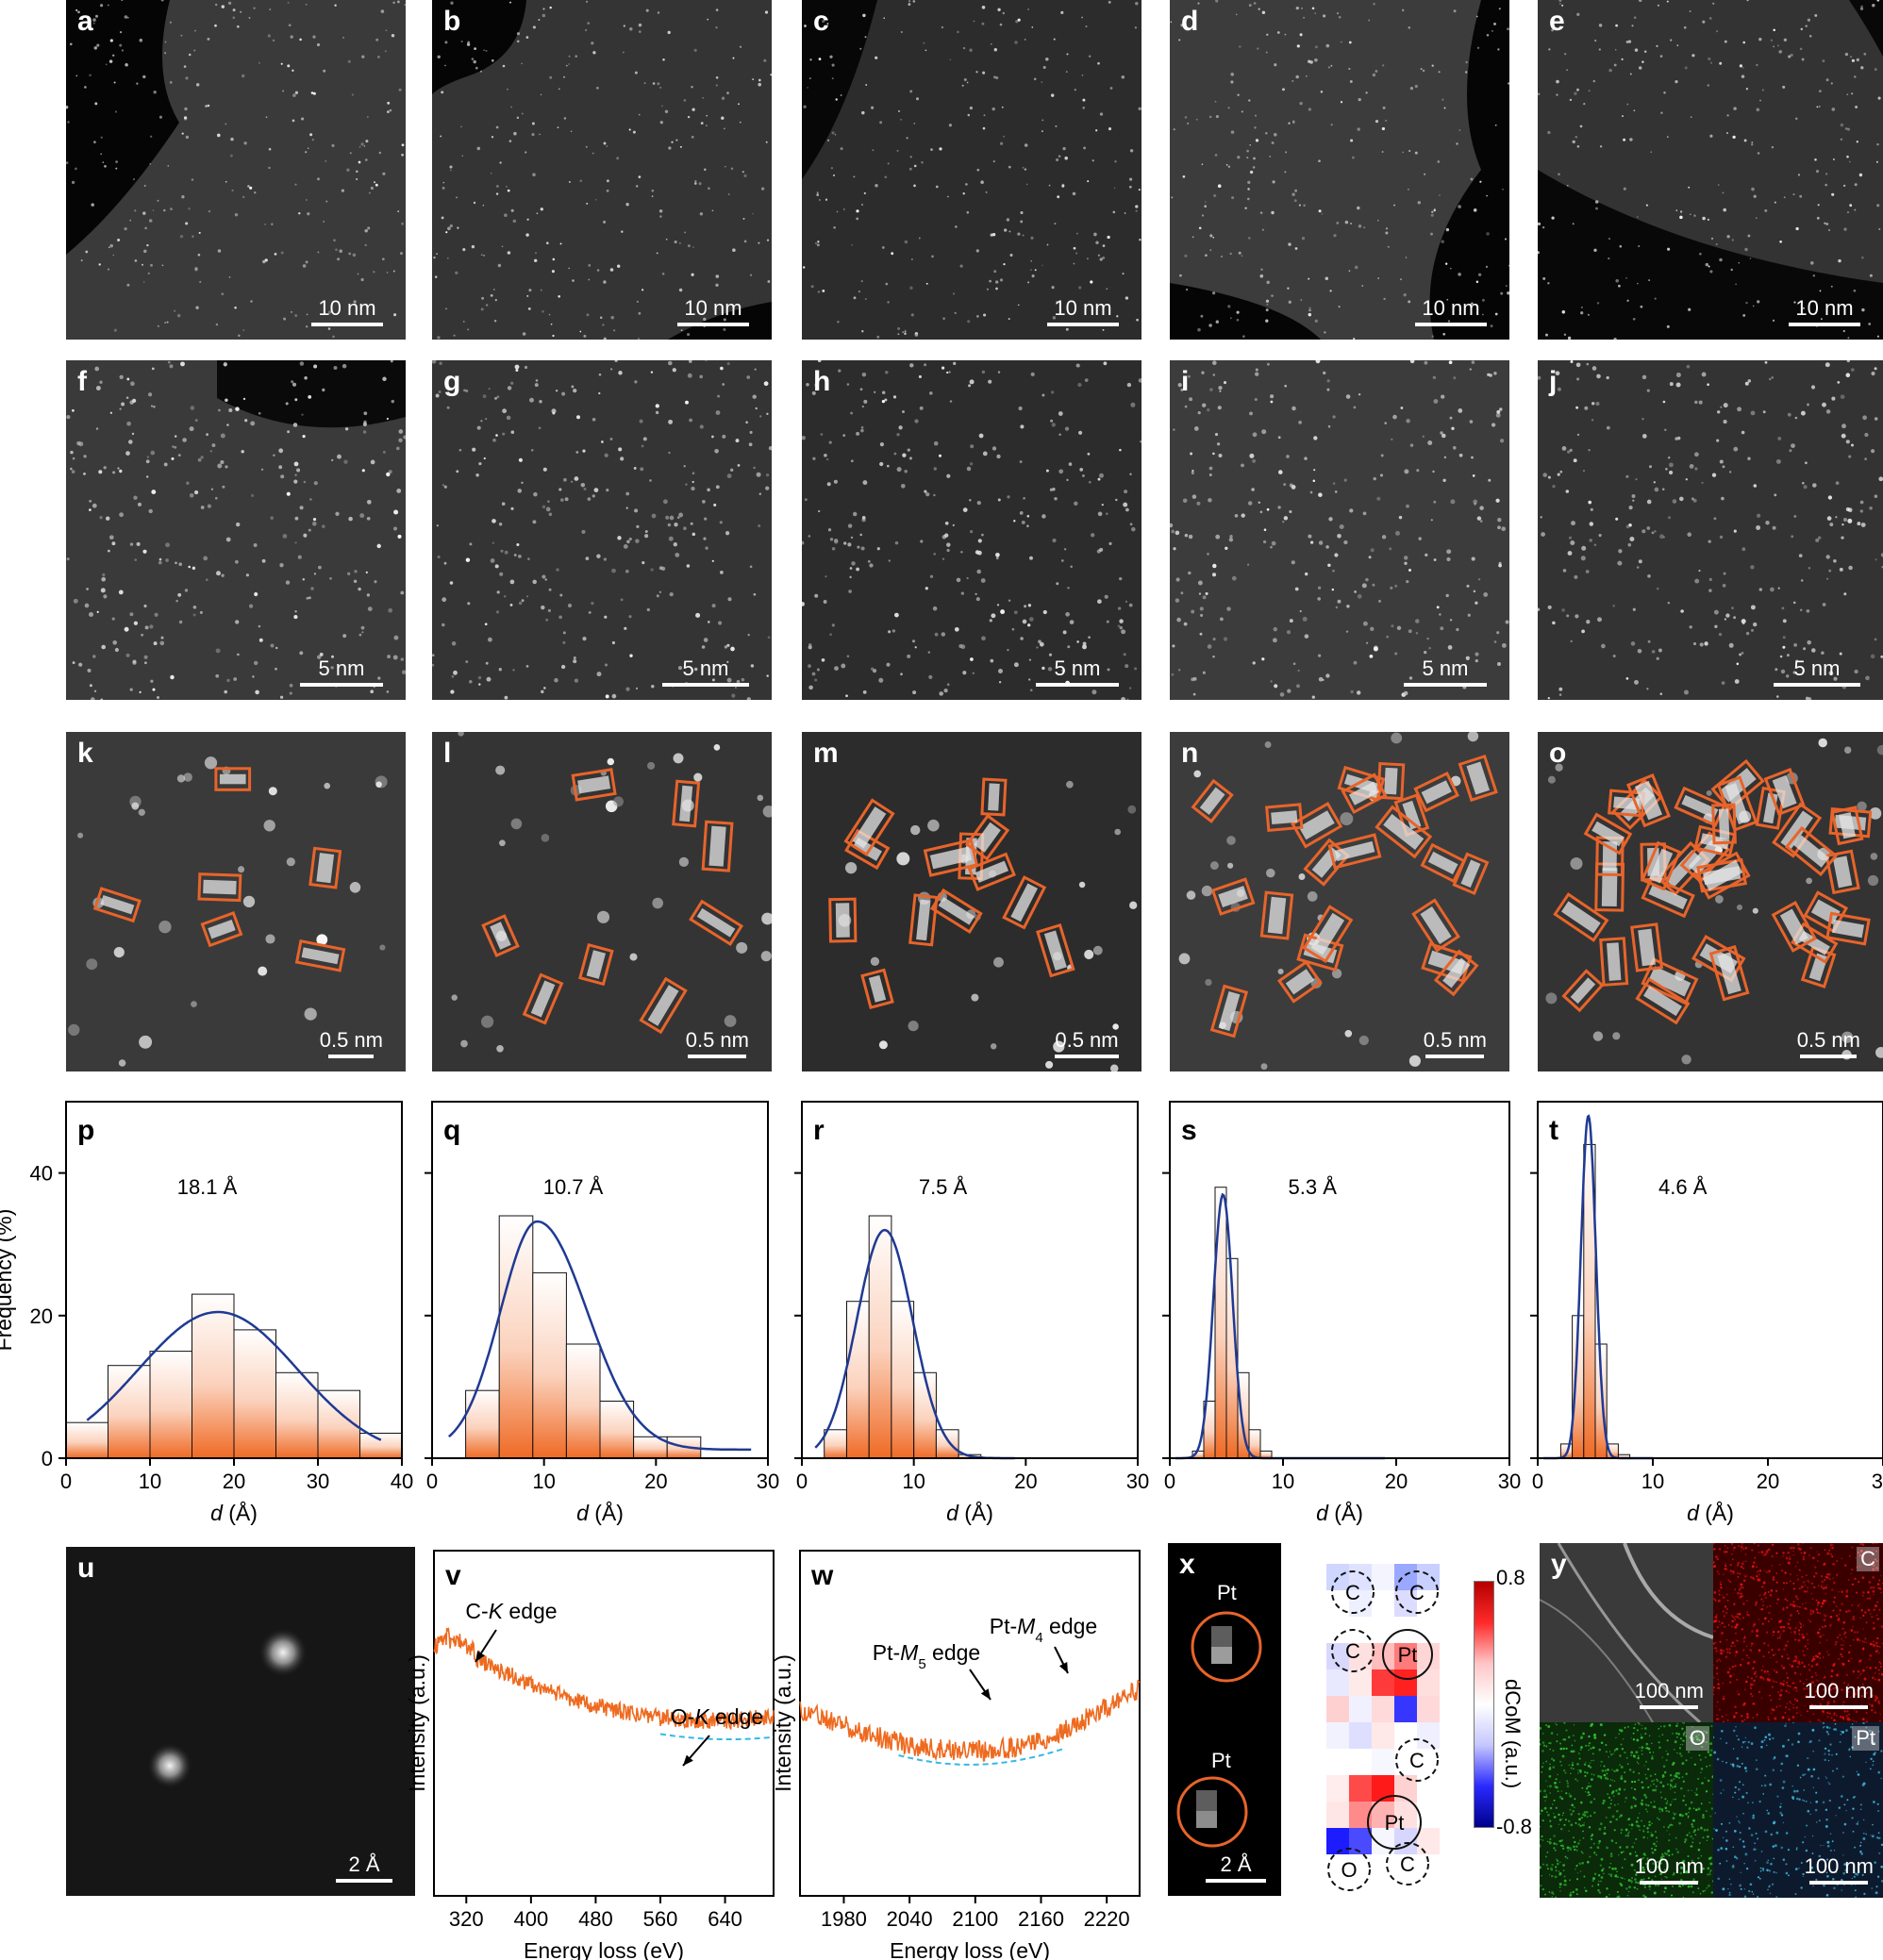  What do you see at coordinates (1509, 1481) in the screenshot?
I see `x-tick-label: 30` at bounding box center [1509, 1481].